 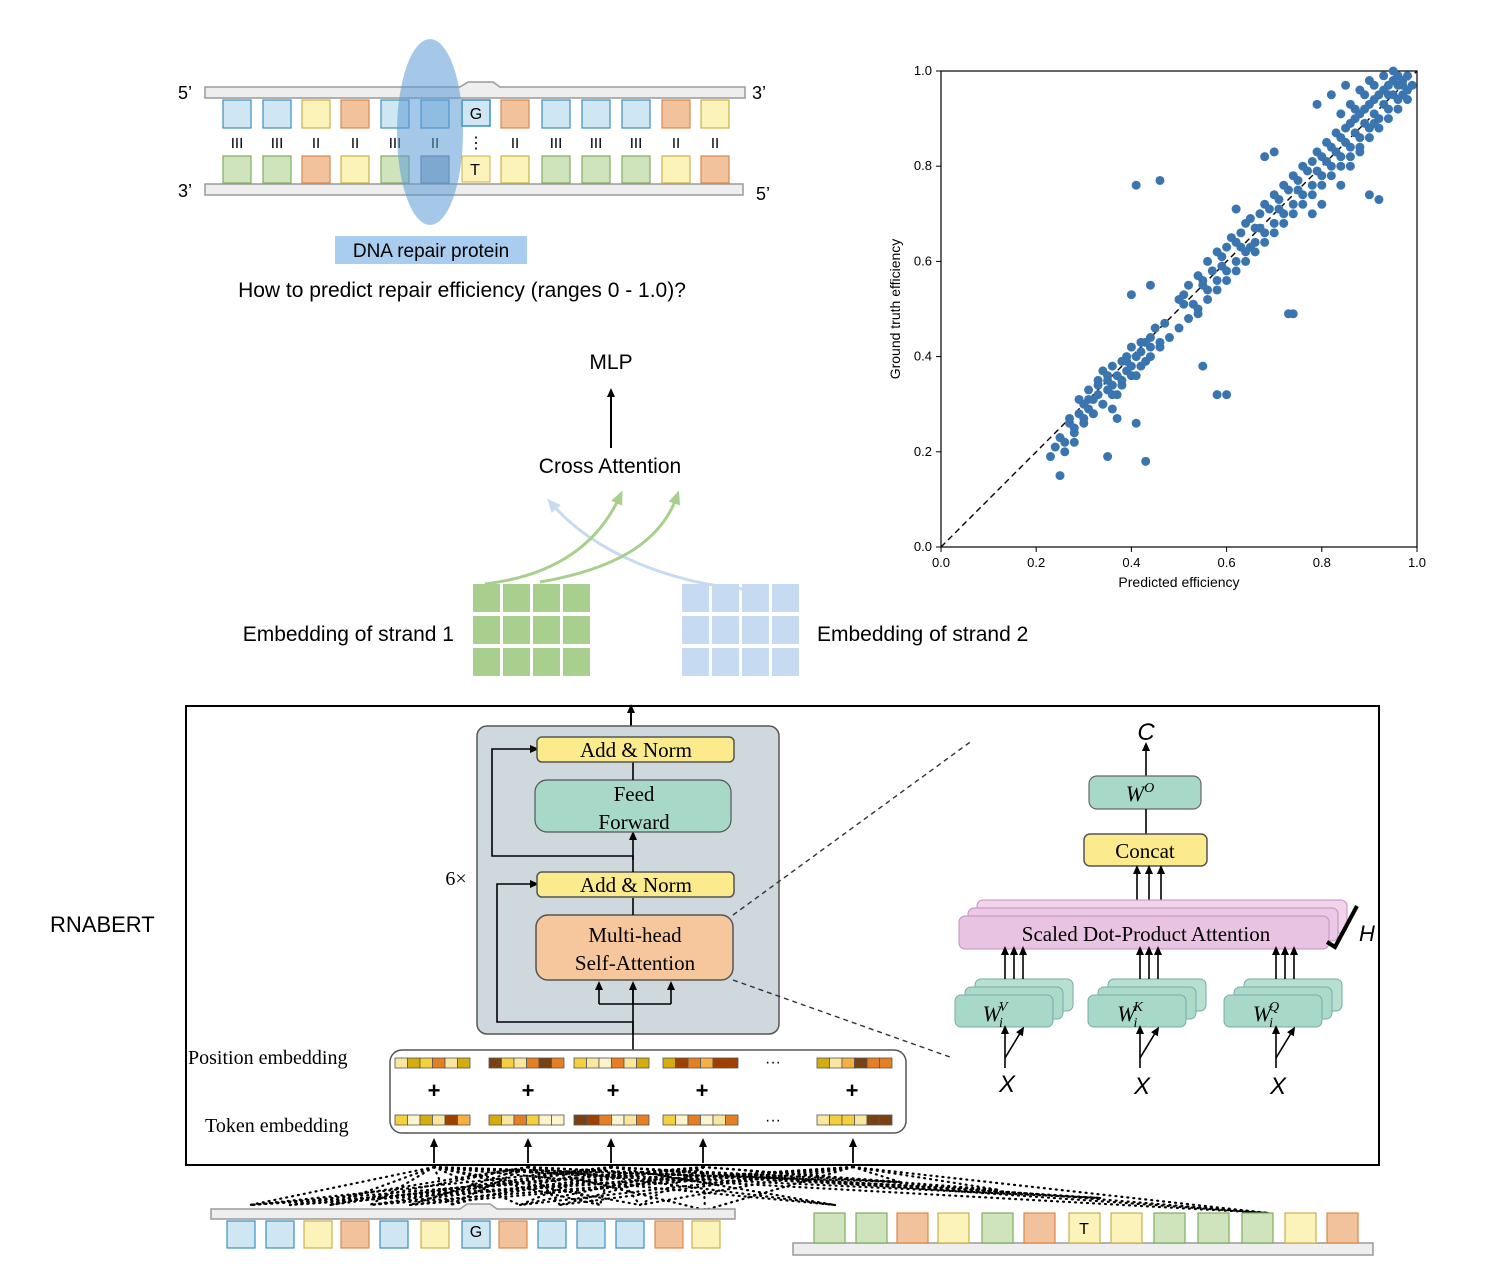 What do you see at coordinates (1342, 927) in the screenshot?
I see `heads-bracket` at bounding box center [1342, 927].